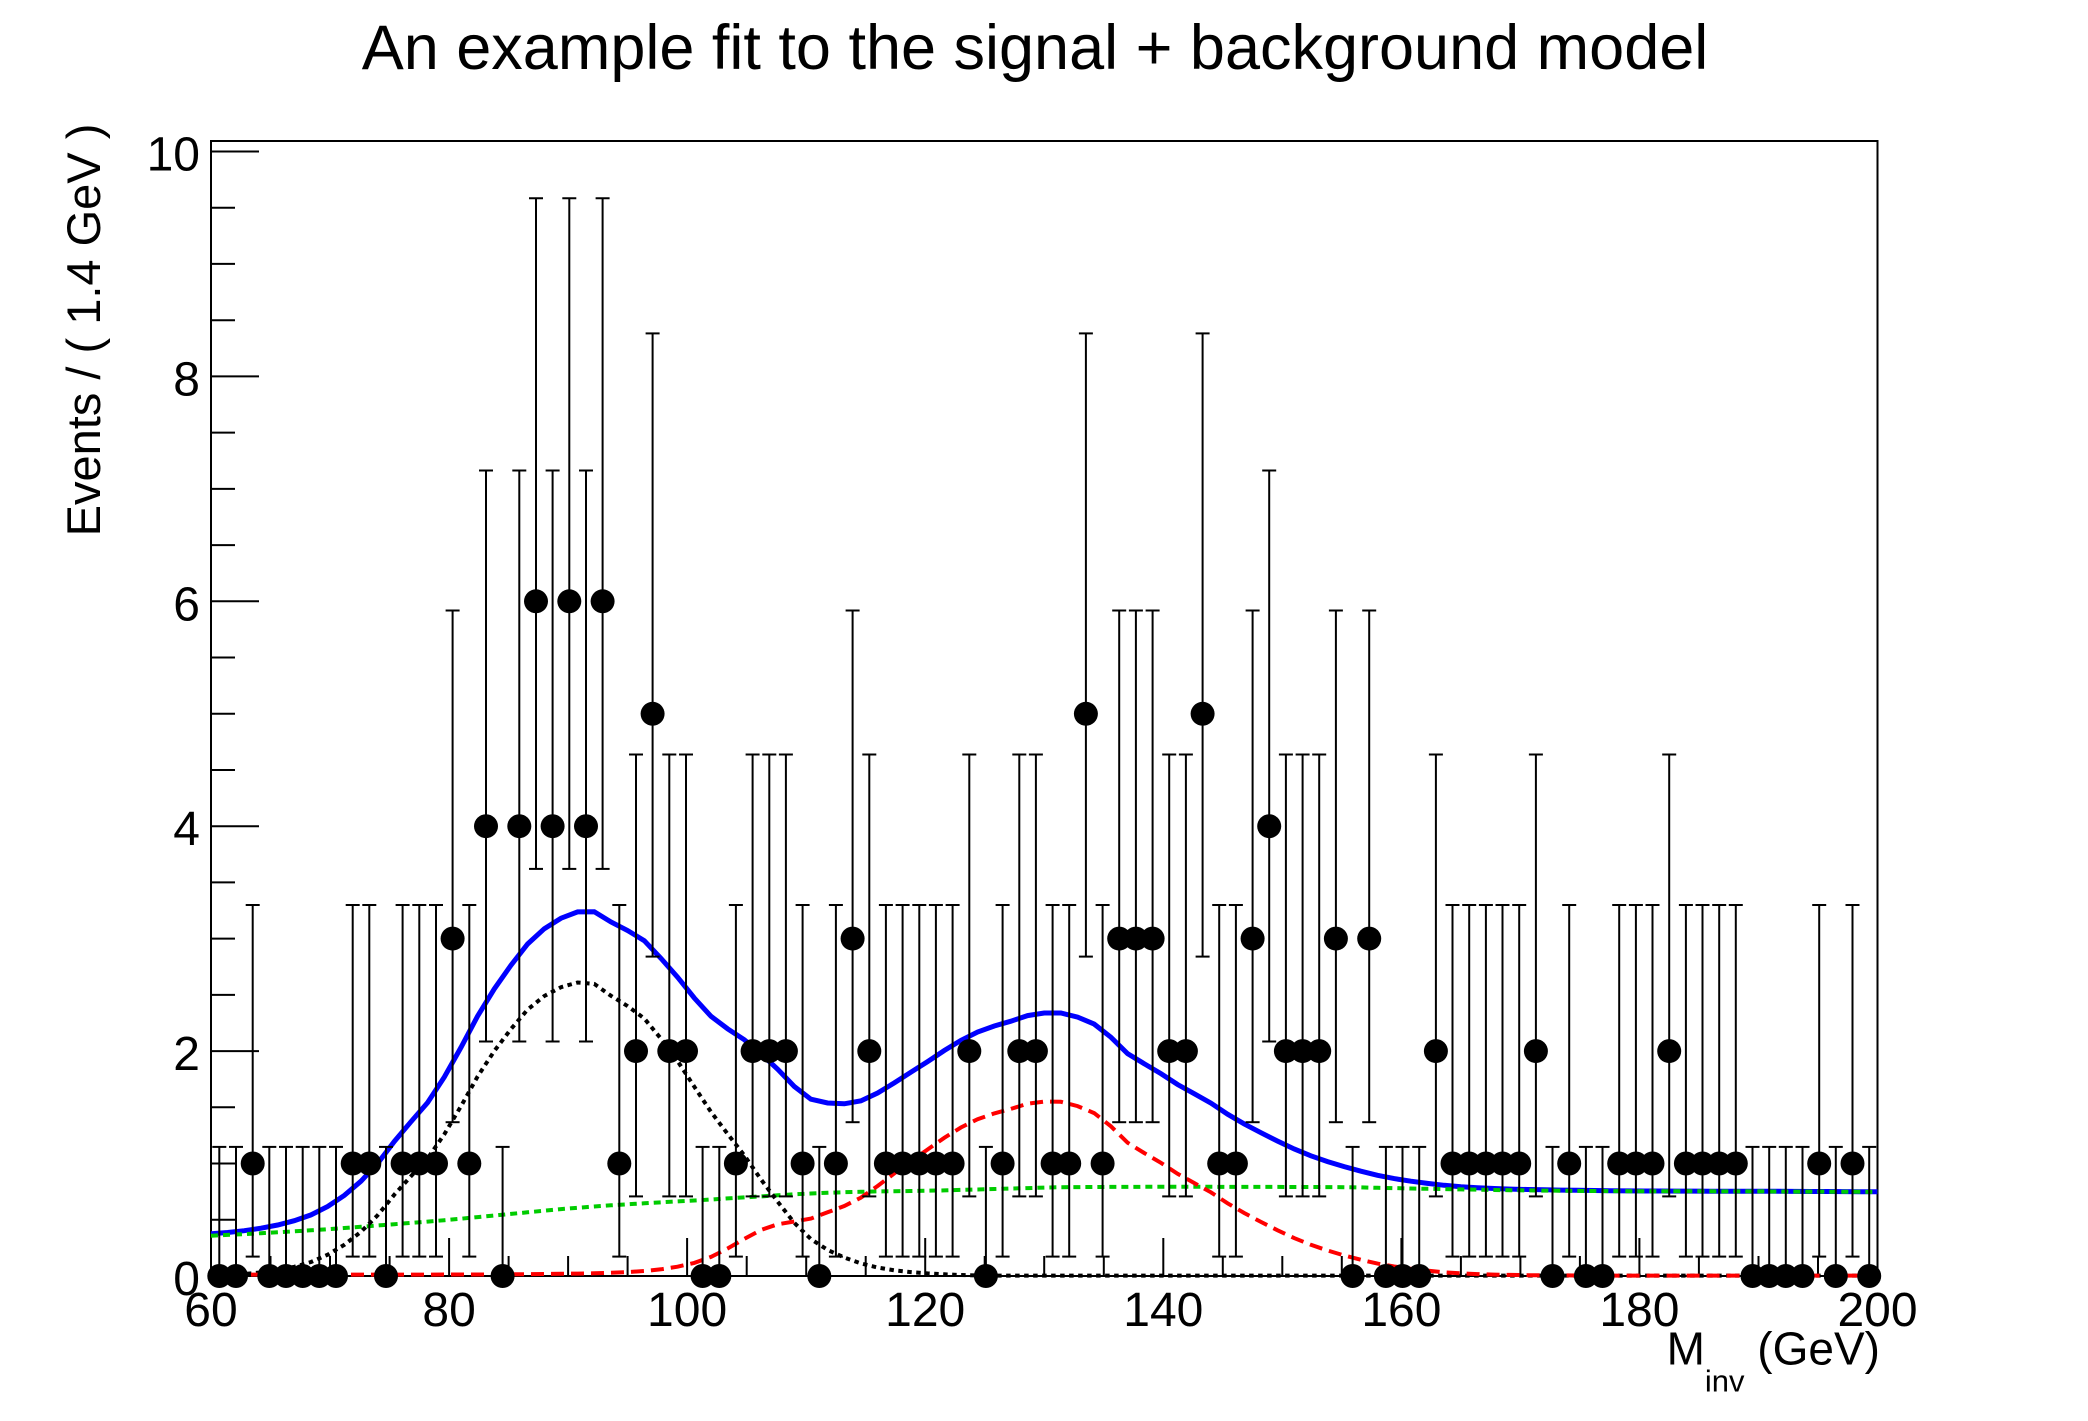 This screenshot has width=2088, height=1421. What do you see at coordinates (925, 1310) in the screenshot?
I see `svg-text: 120` at bounding box center [925, 1310].